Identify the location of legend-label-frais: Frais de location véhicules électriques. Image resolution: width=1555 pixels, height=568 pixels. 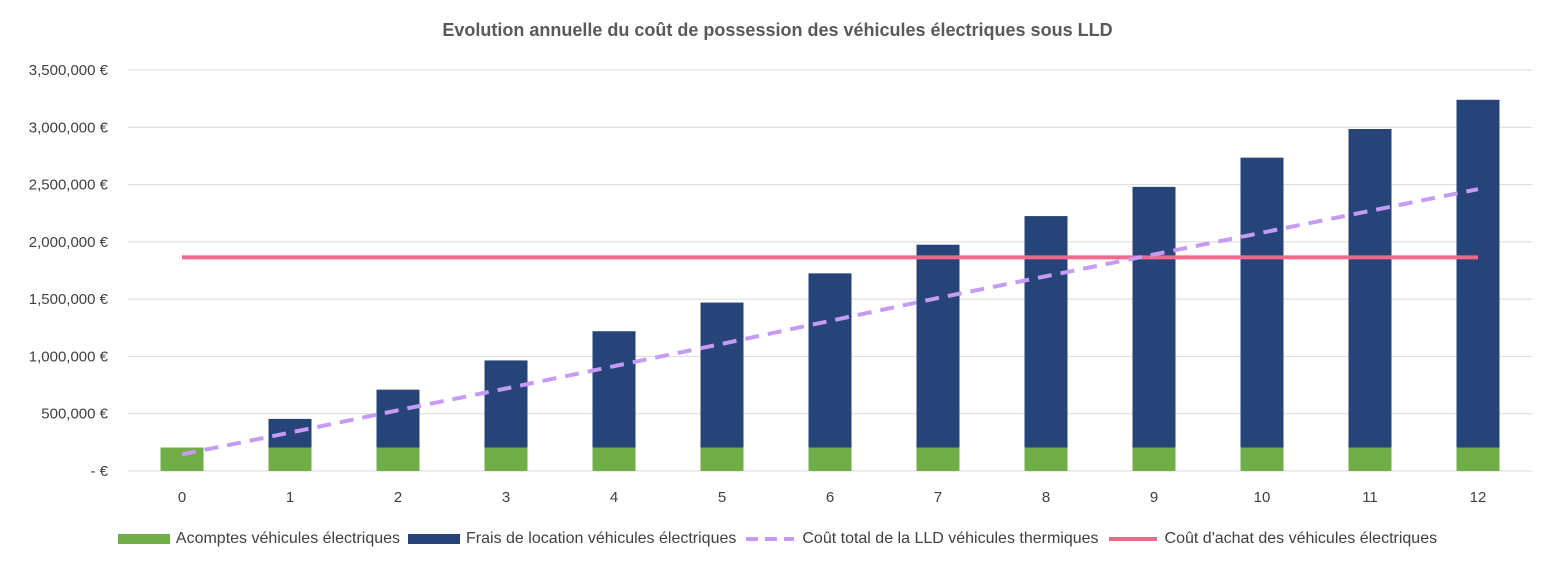
(601, 538).